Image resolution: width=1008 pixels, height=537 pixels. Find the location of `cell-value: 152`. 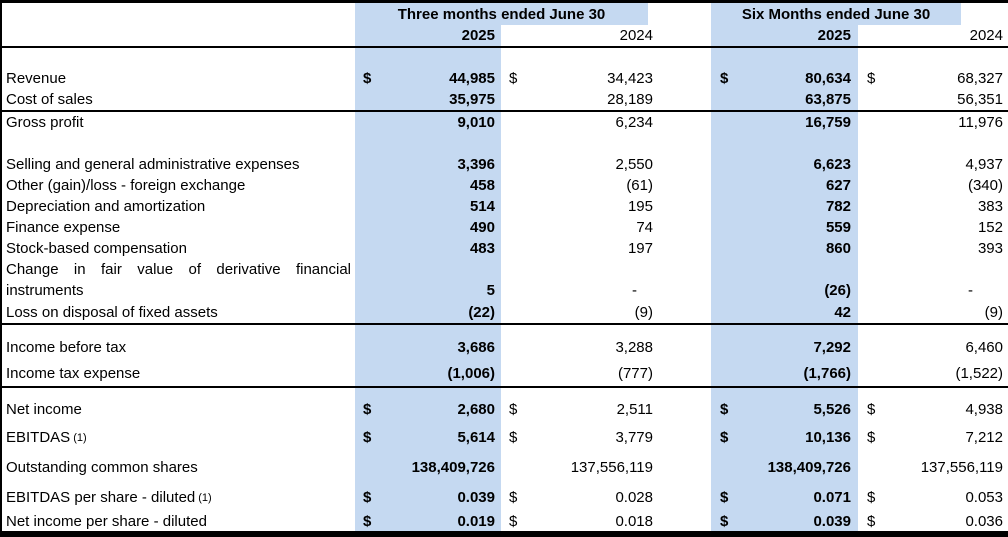

cell-value: 152 is located at coordinates (990, 227).